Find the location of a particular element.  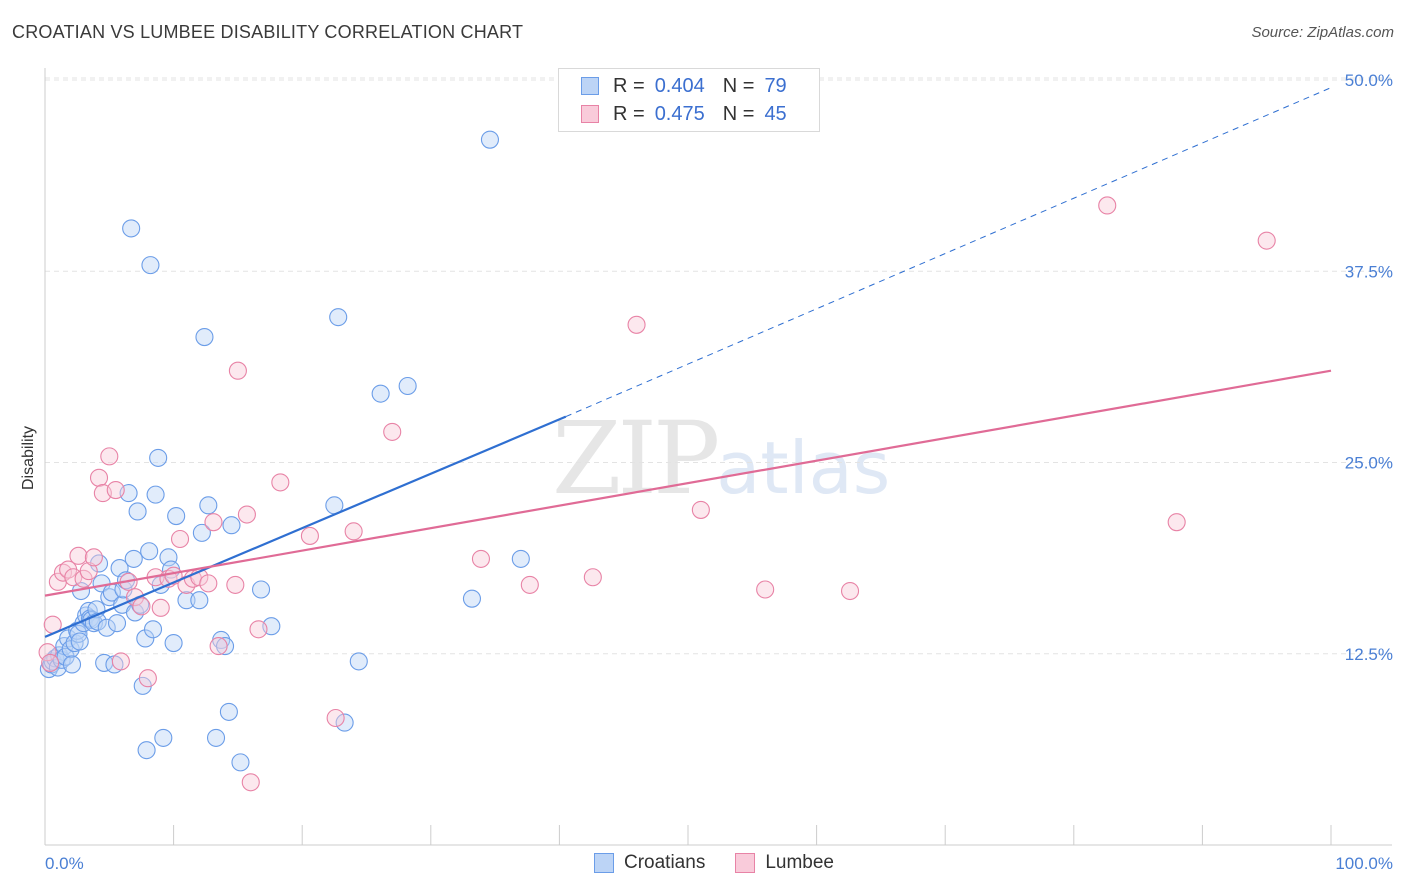

y-tick-label: 25.0% is located at coordinates (1369, 463).